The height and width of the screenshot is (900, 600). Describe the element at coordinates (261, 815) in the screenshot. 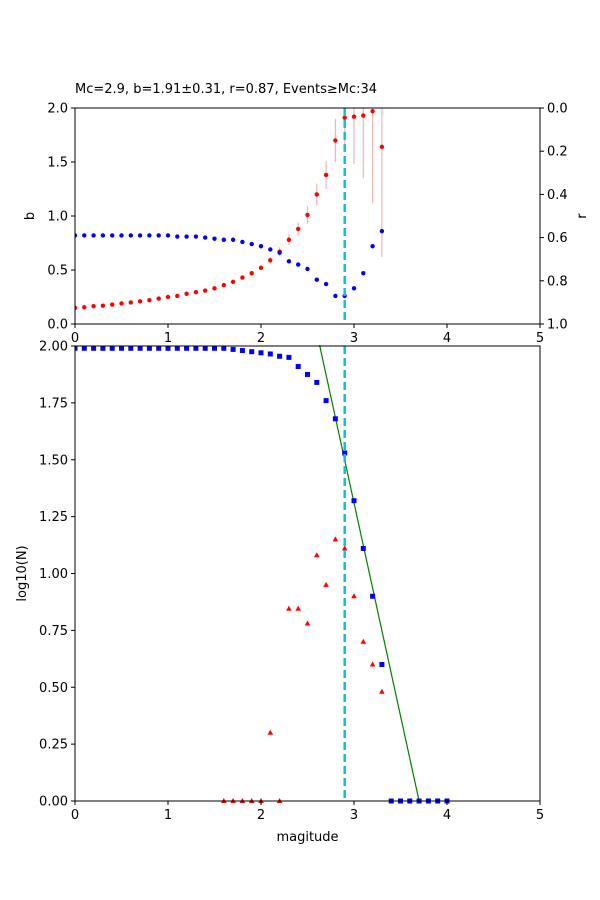

I see `bottom-x-tick-label: 2` at that location.